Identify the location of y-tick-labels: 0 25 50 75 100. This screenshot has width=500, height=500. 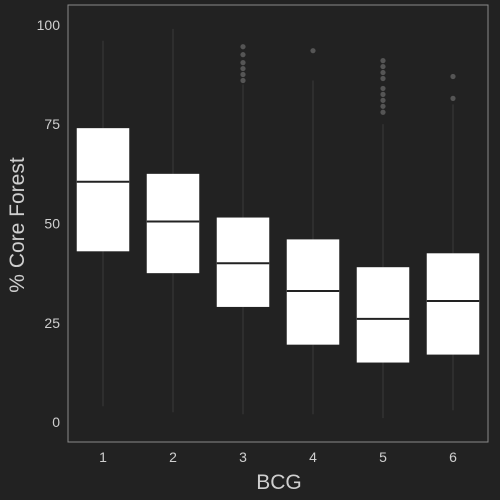
(49, 223).